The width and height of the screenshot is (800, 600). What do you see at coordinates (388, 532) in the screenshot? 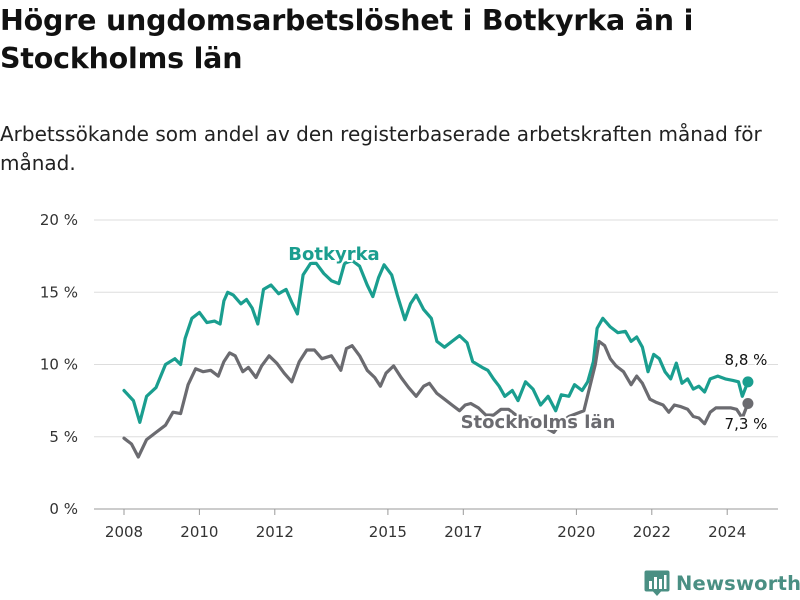
I see `x-tick-label: 2015` at bounding box center [388, 532].